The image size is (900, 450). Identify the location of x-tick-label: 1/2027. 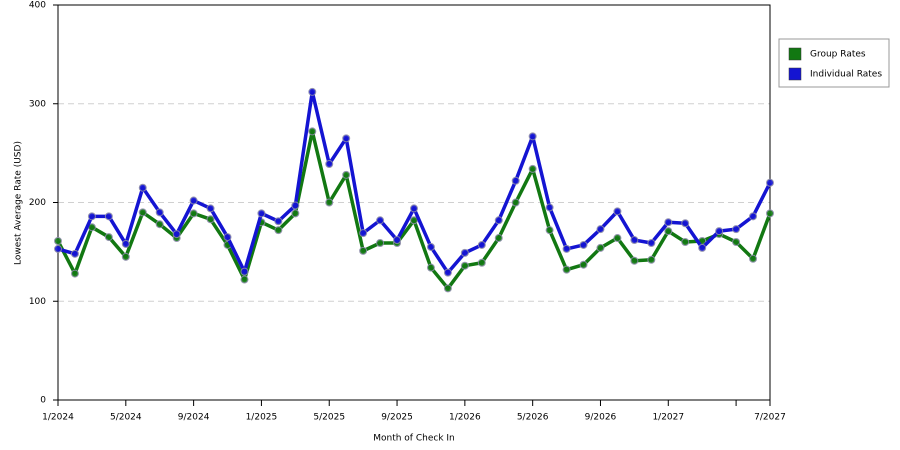
(668, 418).